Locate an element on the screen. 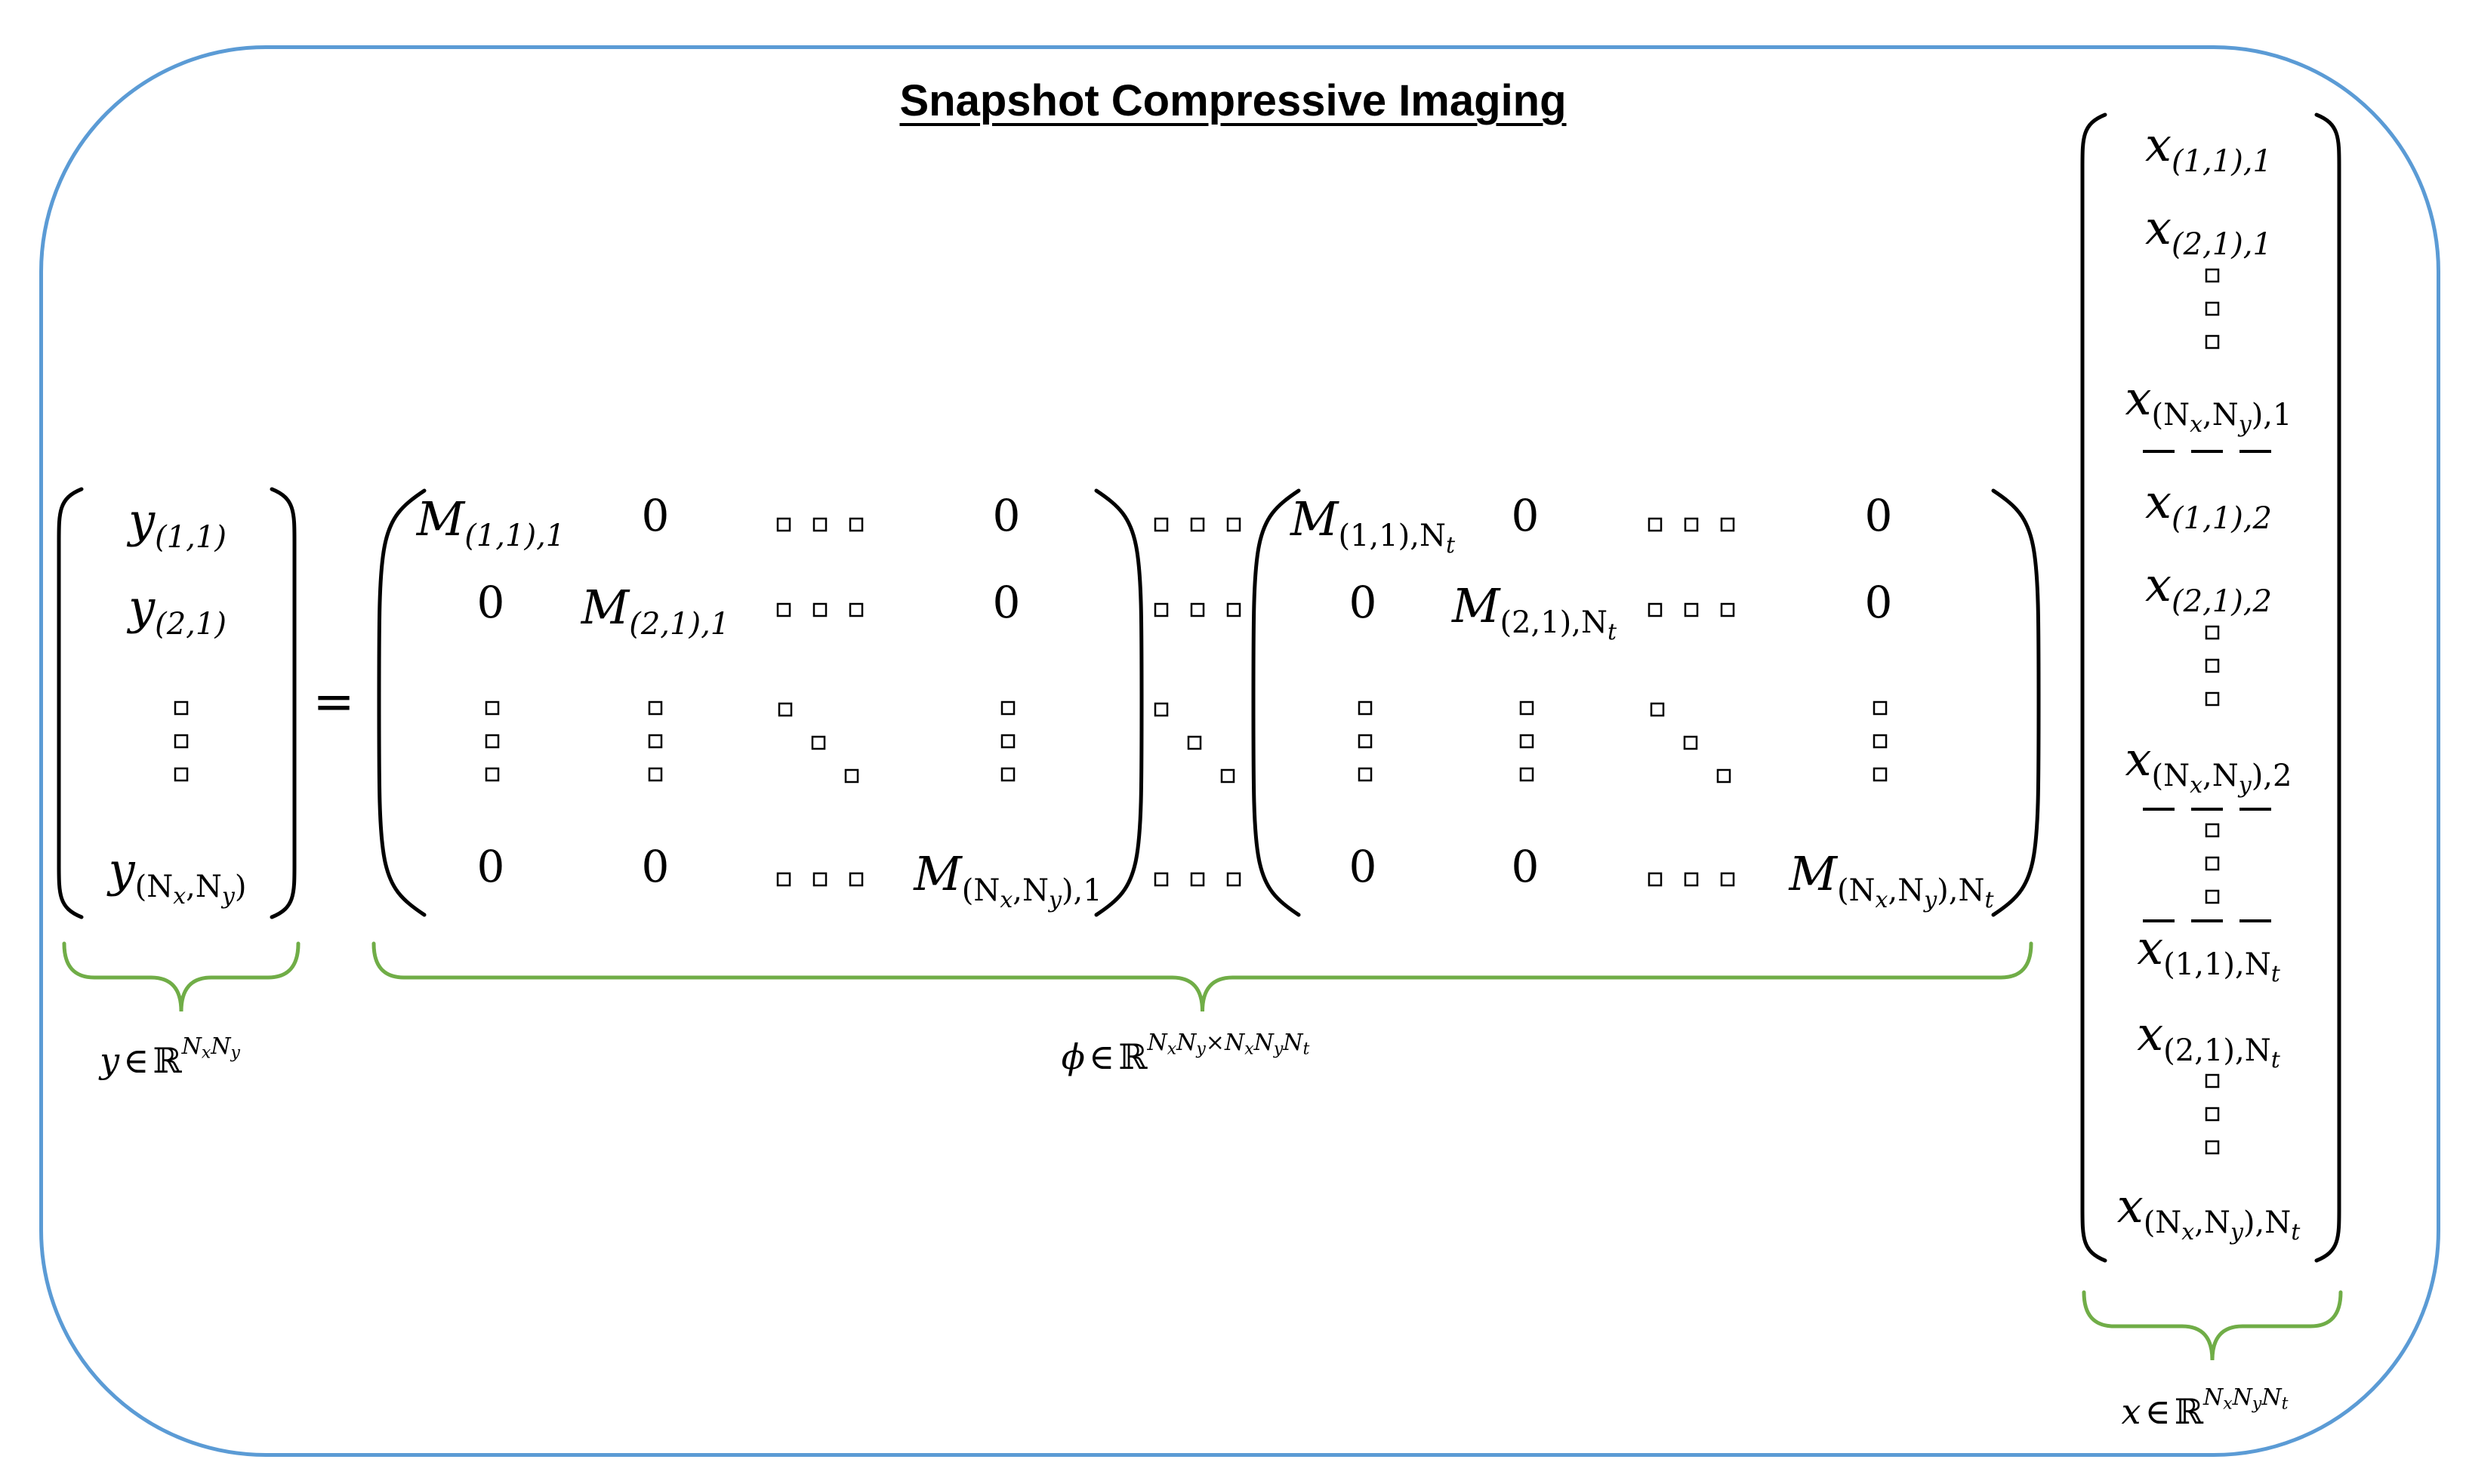  block2-left-bracket is located at coordinates (1276, 702).